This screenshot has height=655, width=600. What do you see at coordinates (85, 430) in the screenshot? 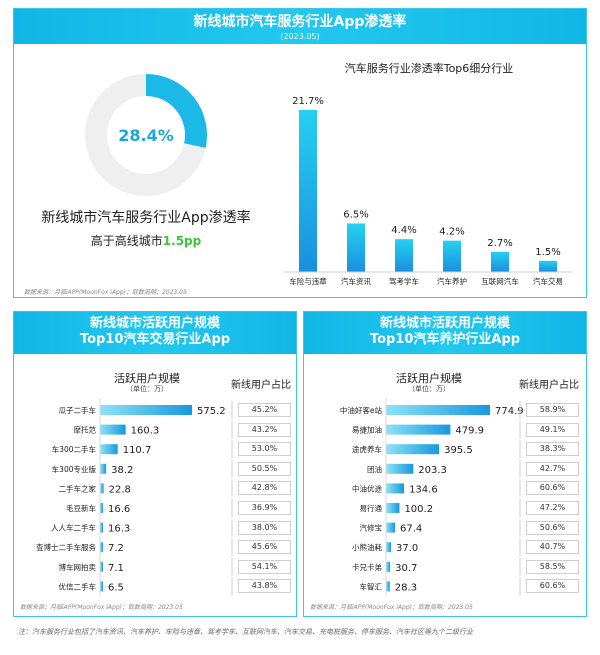
I see `rank-category-label: 摩托范` at bounding box center [85, 430].